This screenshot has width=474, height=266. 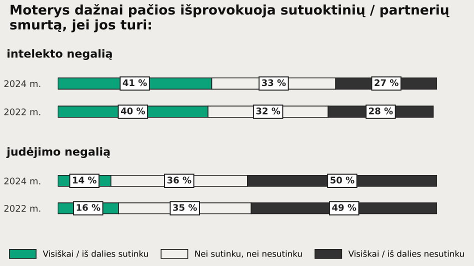 I want to click on data-label: 27 %, so click(x=386, y=82).